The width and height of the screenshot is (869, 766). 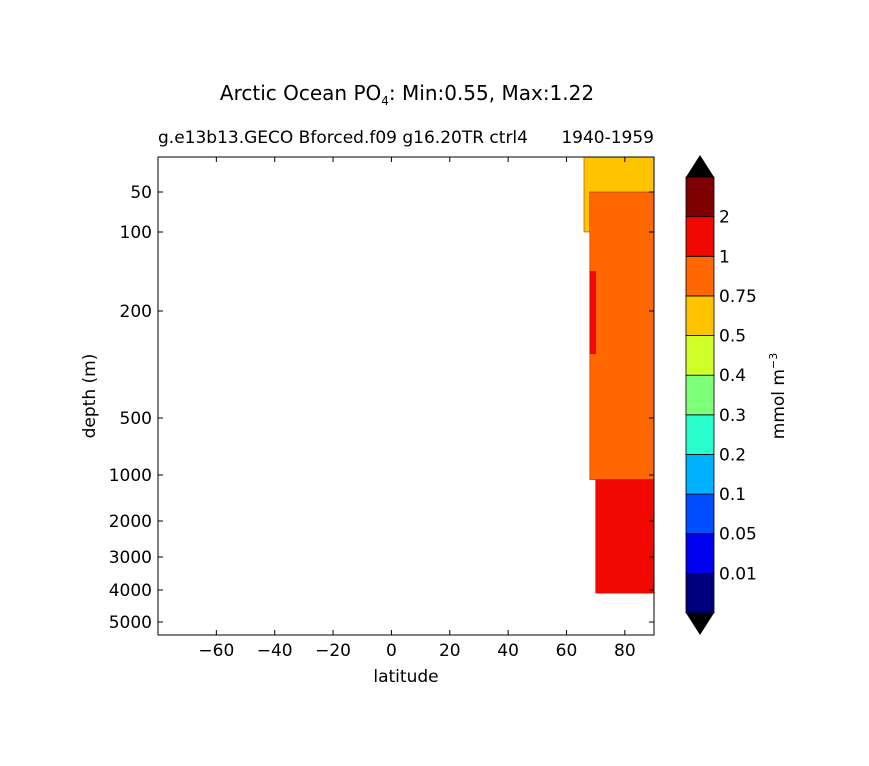 I want to click on x-tick-label: 0, so click(x=391, y=651).